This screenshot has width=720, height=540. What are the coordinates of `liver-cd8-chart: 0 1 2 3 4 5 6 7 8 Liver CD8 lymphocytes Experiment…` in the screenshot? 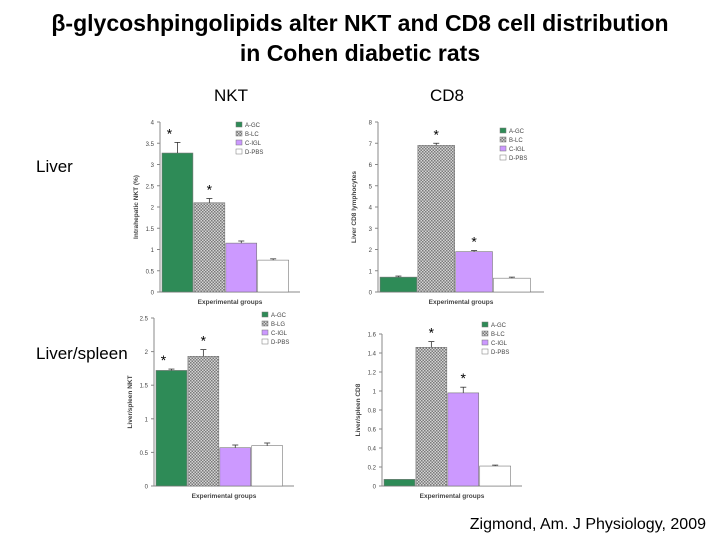 It's located at (447, 213).